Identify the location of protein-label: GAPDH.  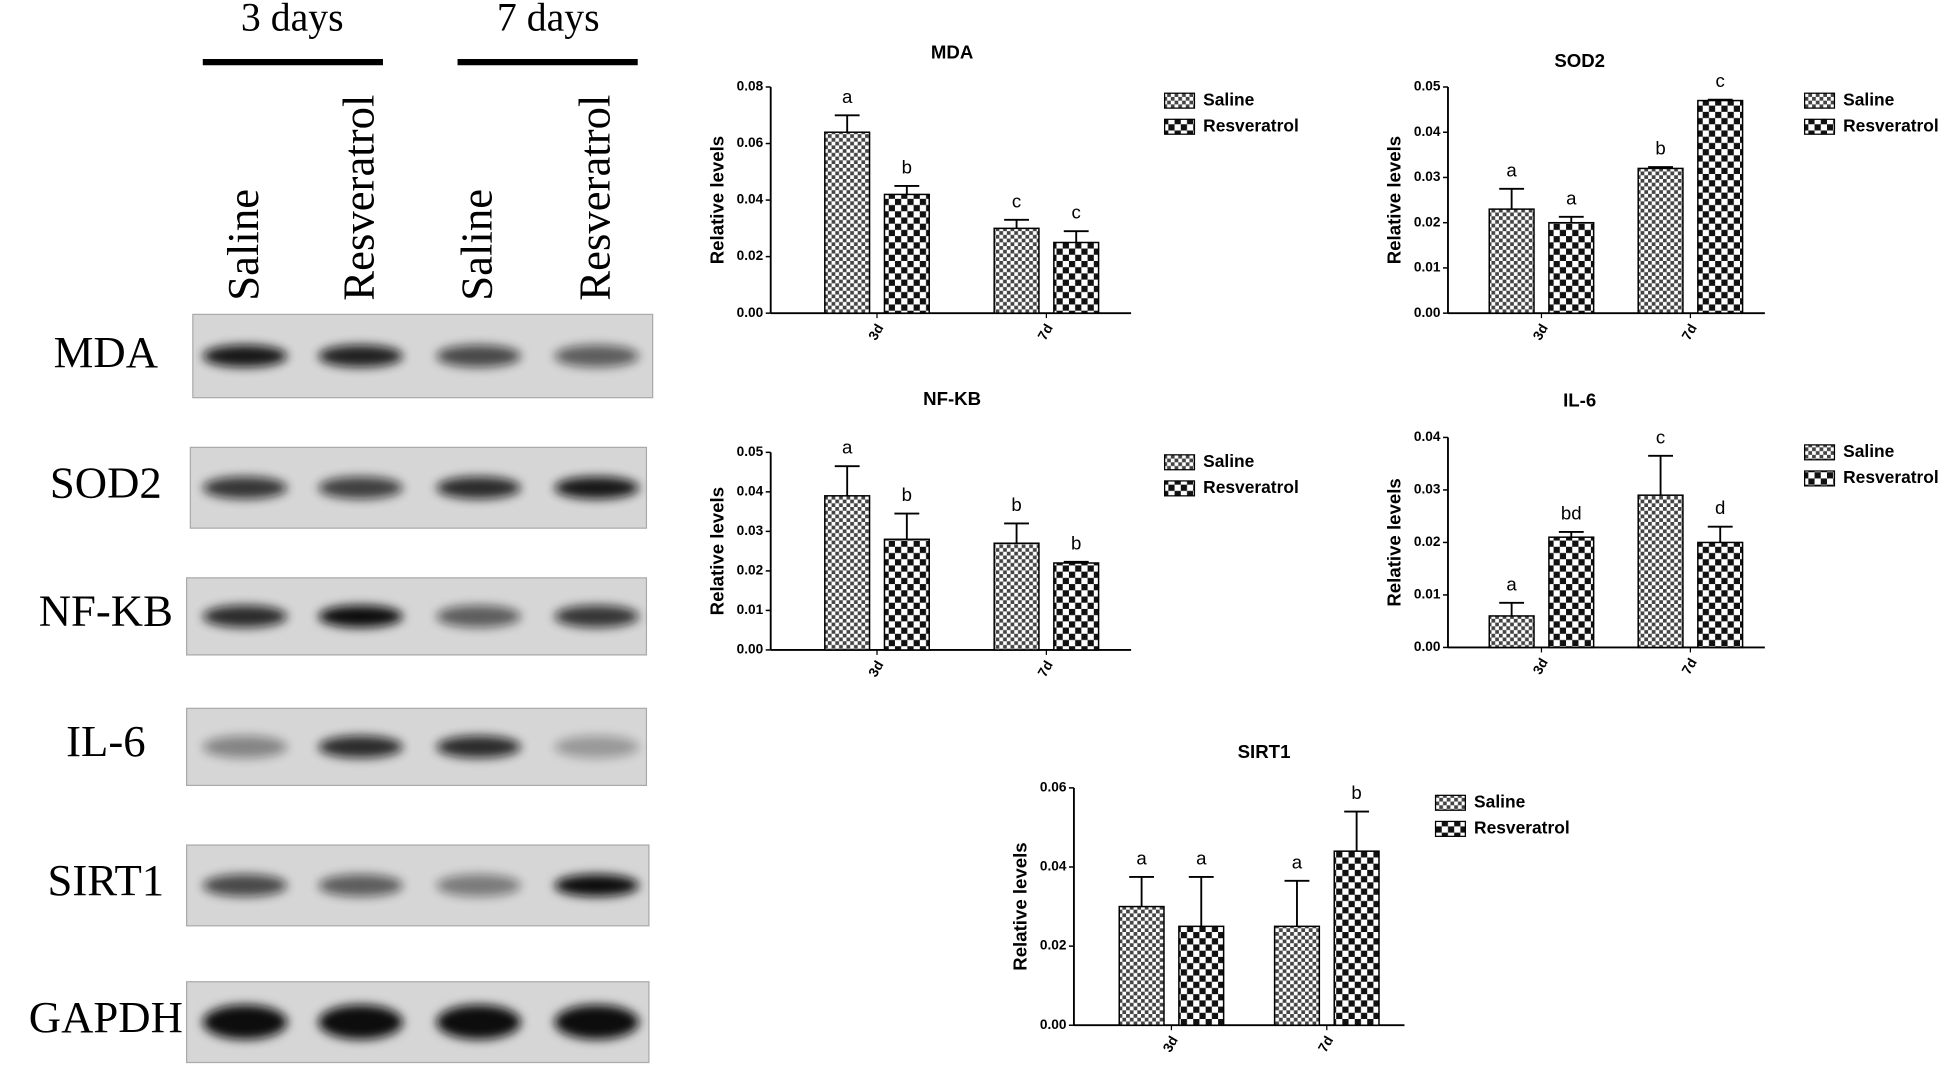
(106, 1017).